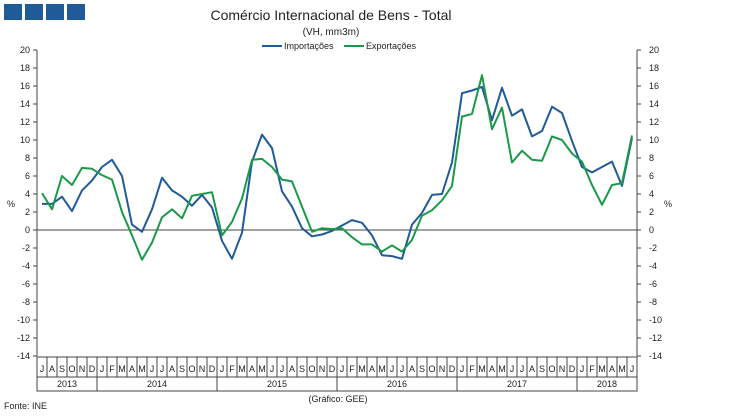 Image resolution: width=750 pixels, height=416 pixels. I want to click on legend-label-exports: Exportações, so click(391, 46).